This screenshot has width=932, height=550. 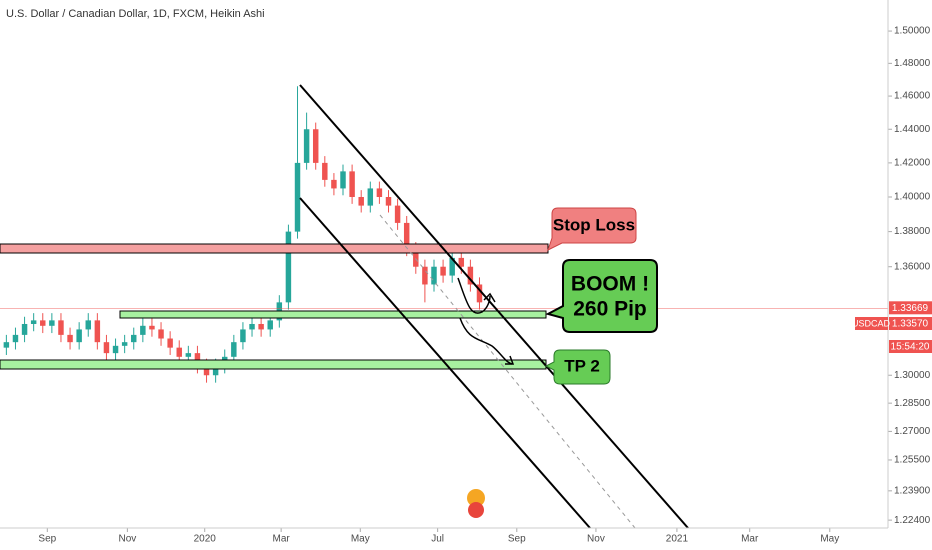 I want to click on boom-callout, so click(x=601, y=296).